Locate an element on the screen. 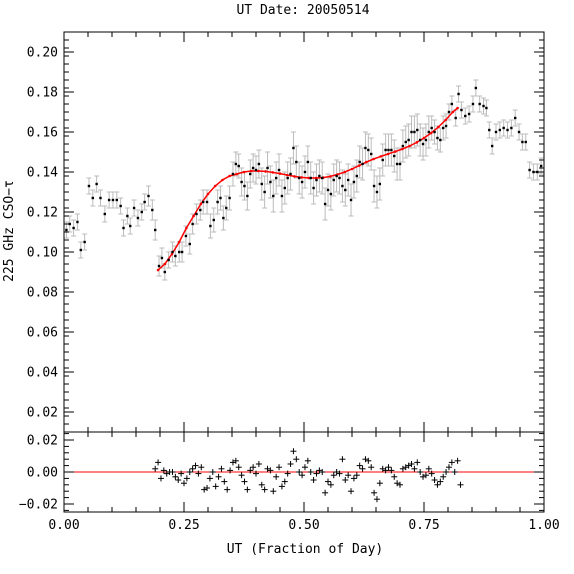  x-tick-label: 0.75 is located at coordinates (423, 525).